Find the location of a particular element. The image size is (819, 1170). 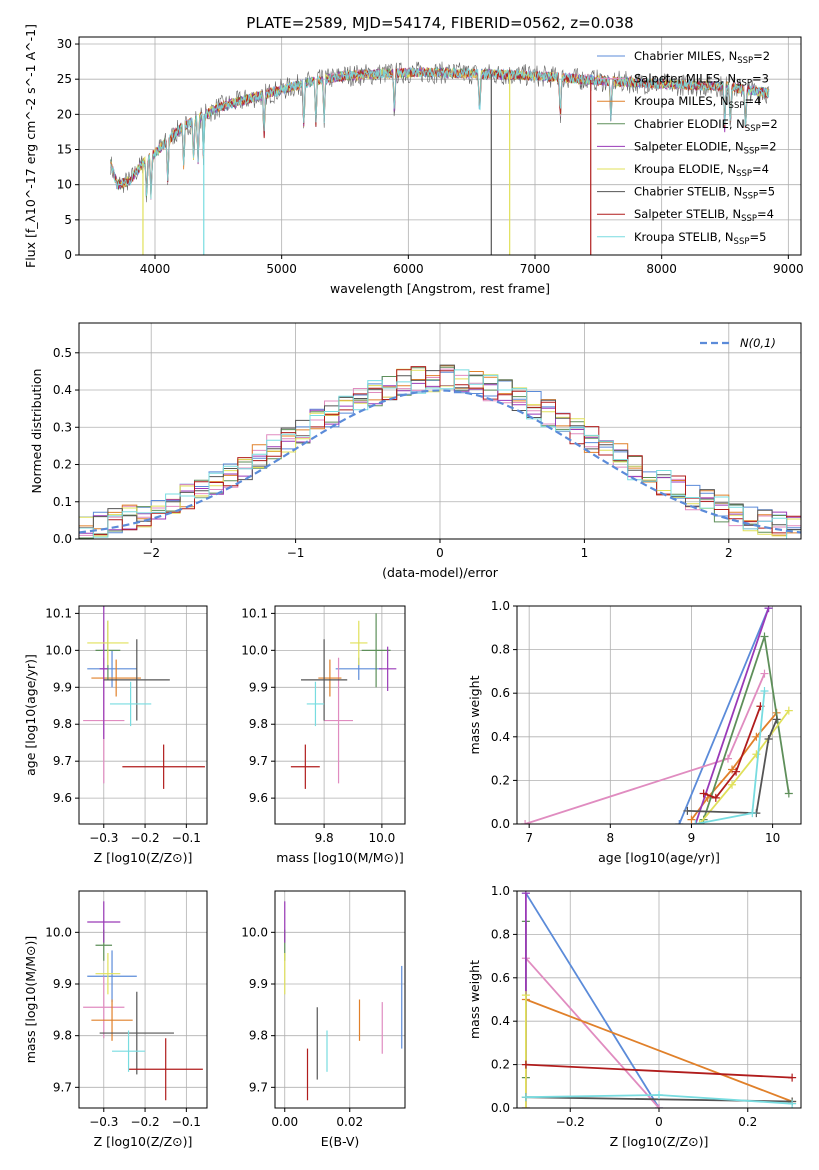

mass_vs_EBV-x-axis-label: E(B-V) is located at coordinates (340, 1141).